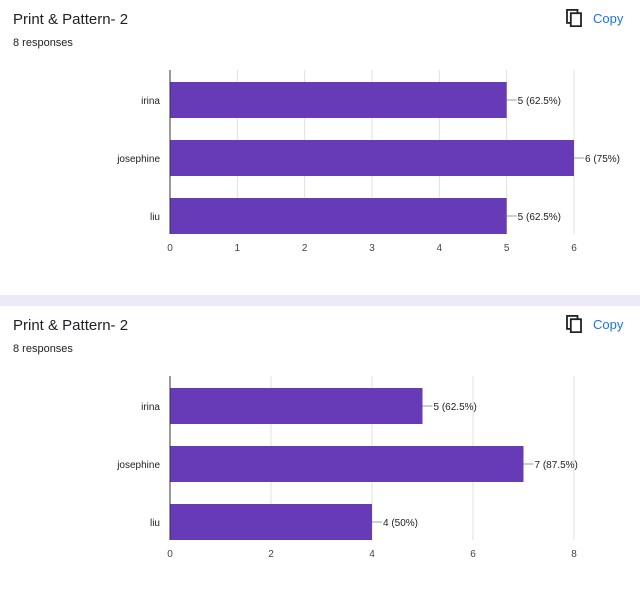 This screenshot has width=640, height=601. What do you see at coordinates (574, 554) in the screenshot?
I see `x-tick-label: 8` at bounding box center [574, 554].